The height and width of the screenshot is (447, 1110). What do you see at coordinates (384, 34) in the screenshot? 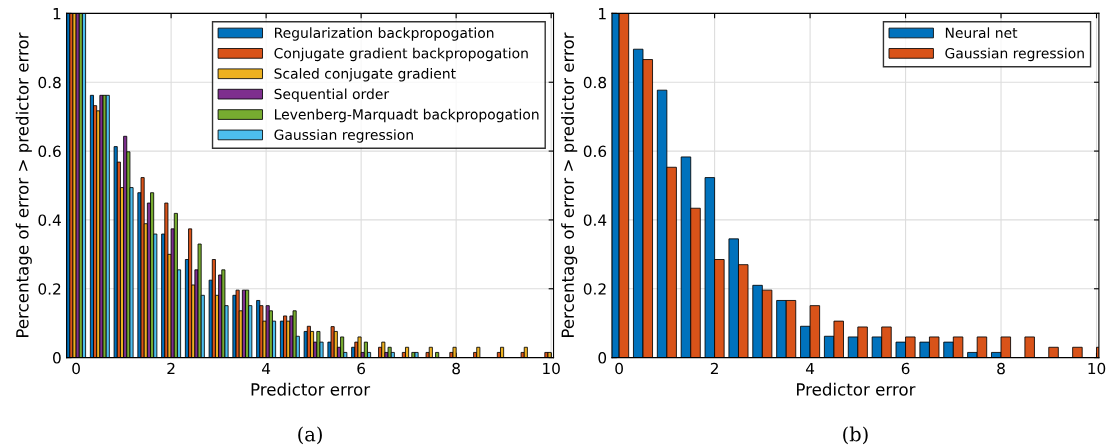
I see `legend-label: Regularization backpropogation` at bounding box center [384, 34].